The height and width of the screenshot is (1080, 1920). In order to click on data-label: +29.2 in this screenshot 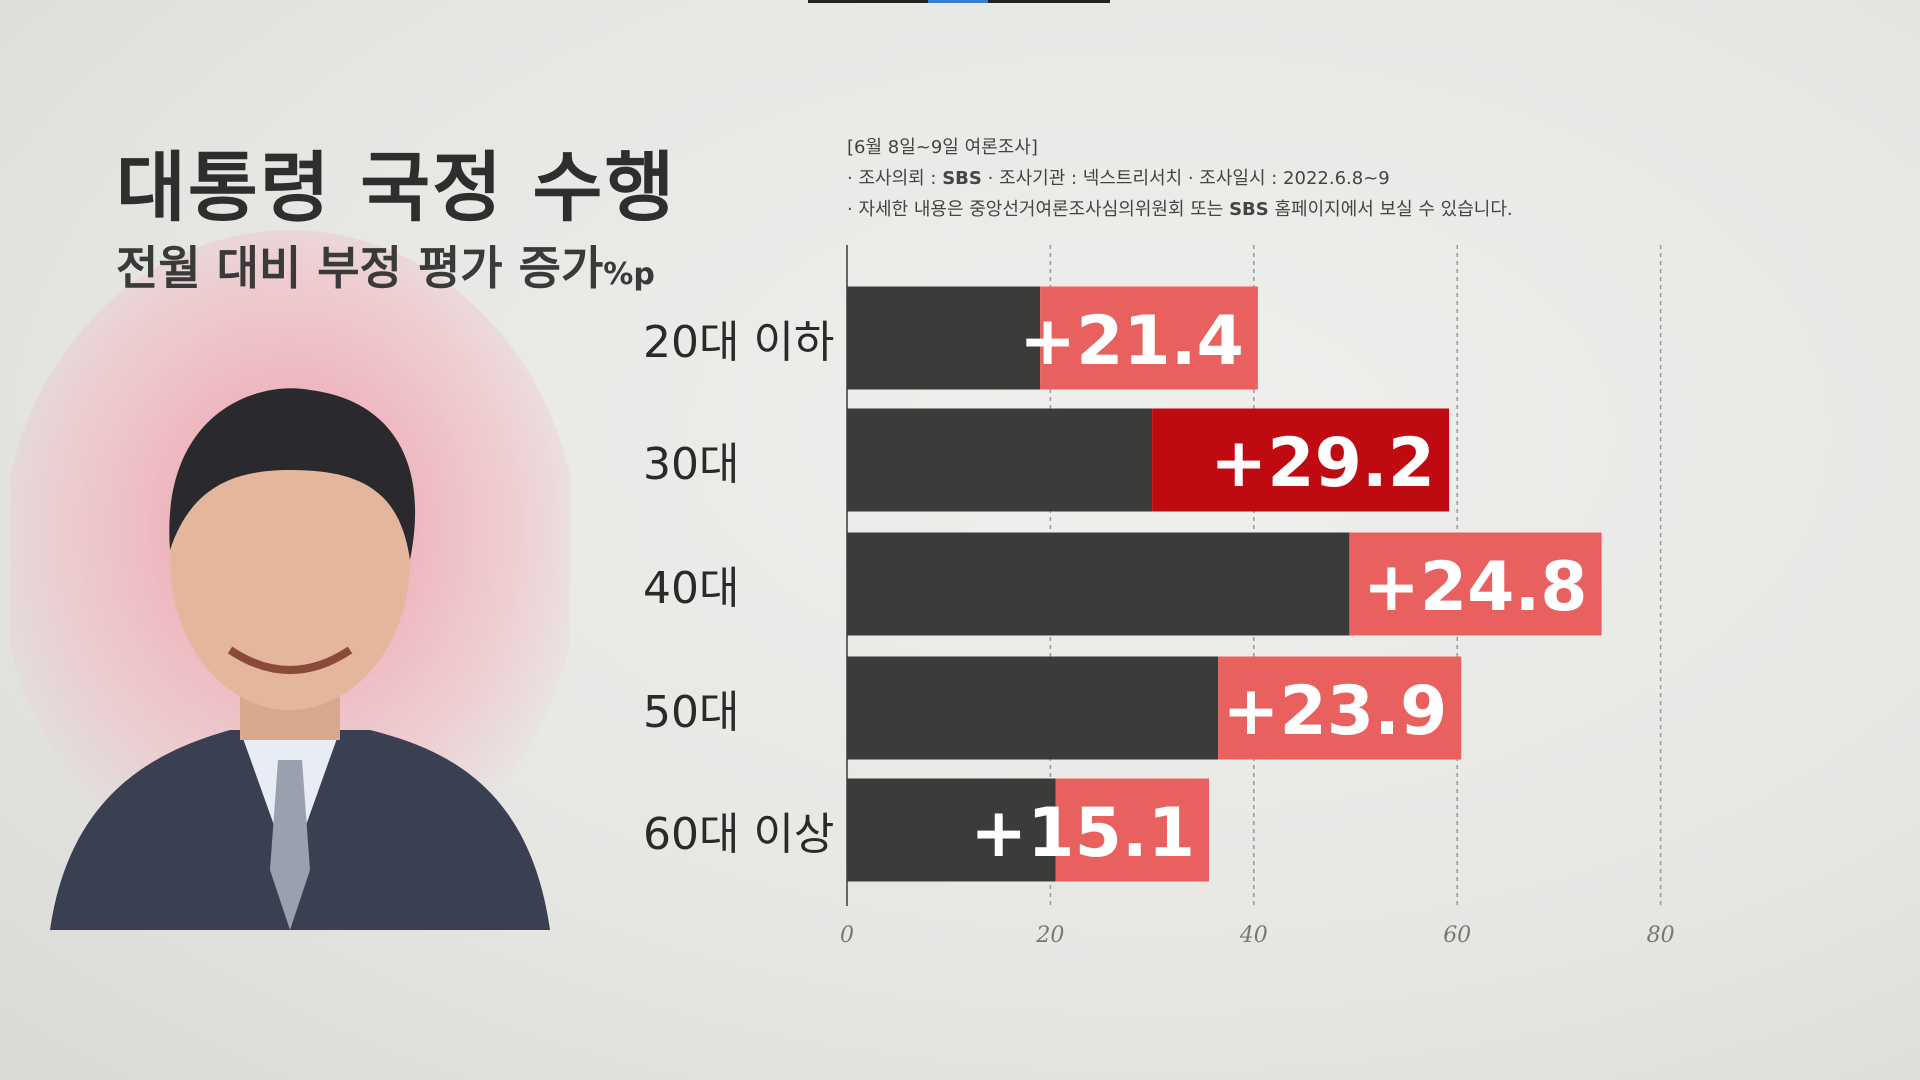, I will do `click(1322, 463)`.